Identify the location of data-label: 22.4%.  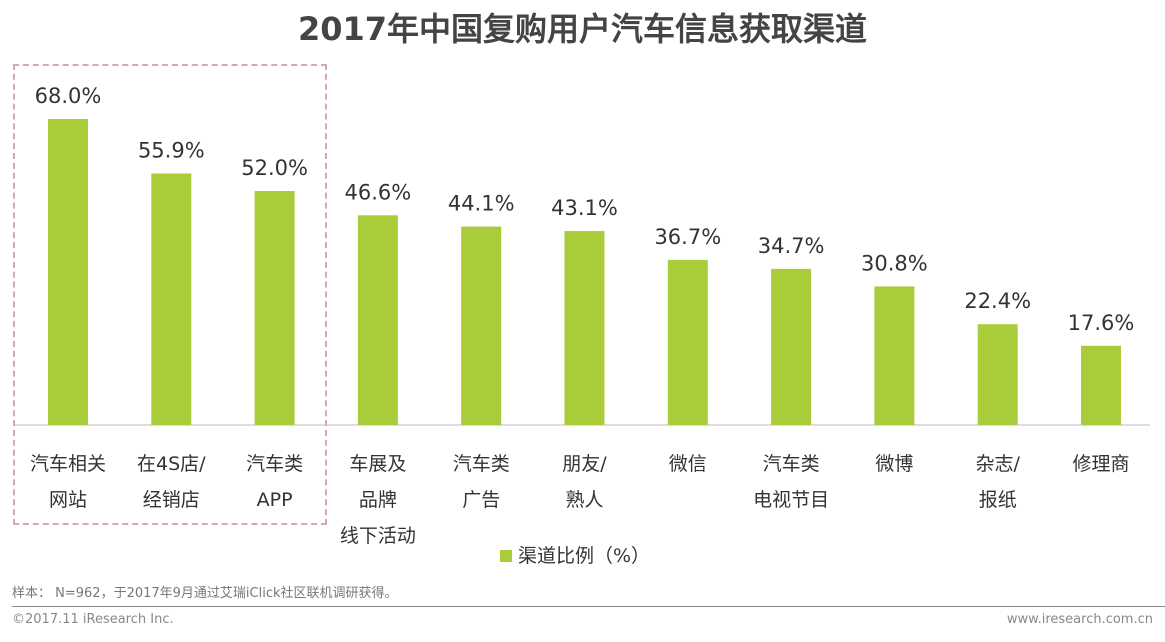
(997, 301).